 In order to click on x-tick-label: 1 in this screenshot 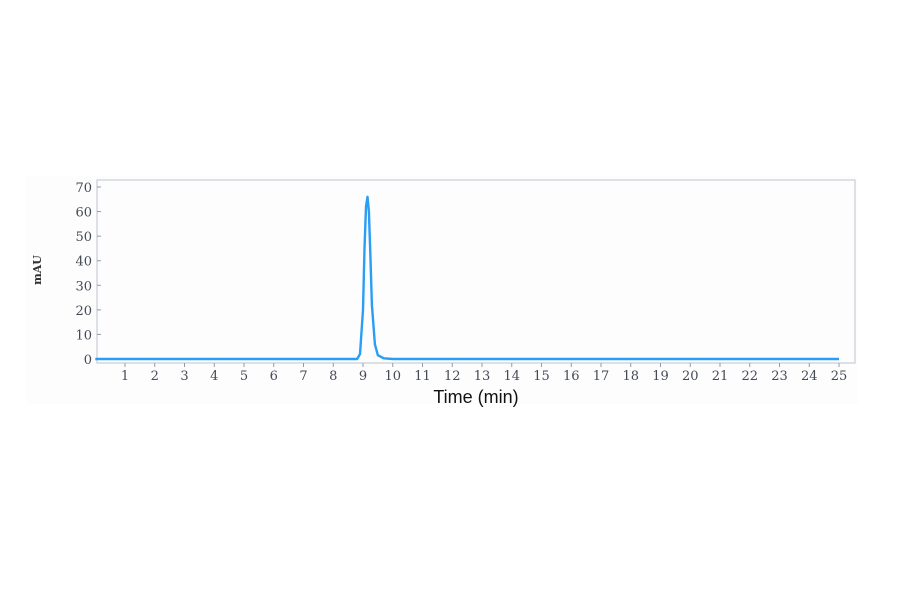, I will do `click(125, 376)`.